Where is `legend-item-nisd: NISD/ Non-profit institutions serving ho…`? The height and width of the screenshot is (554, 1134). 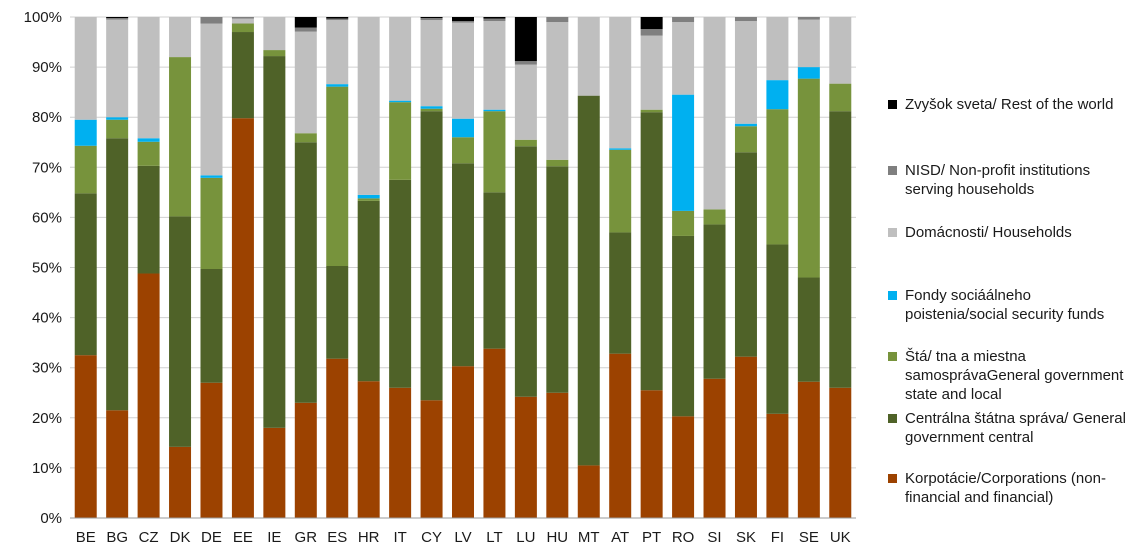 legend-item-nisd: NISD/ Non-profit institutions serving ho… is located at coordinates (1011, 180).